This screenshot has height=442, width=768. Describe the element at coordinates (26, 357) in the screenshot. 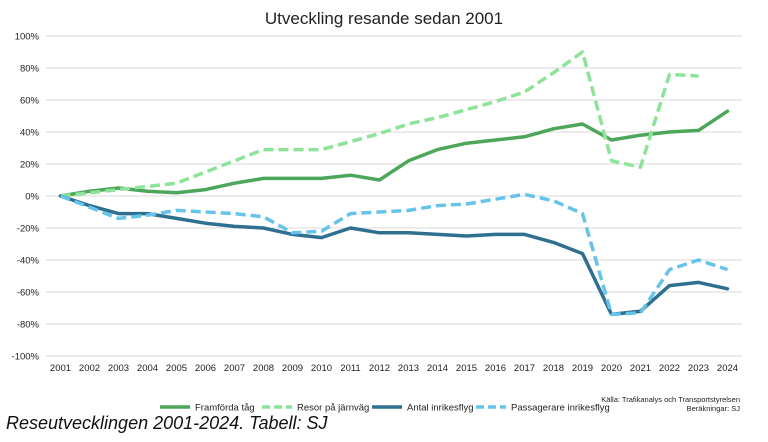

I see `y-tick-label: -100%` at that location.